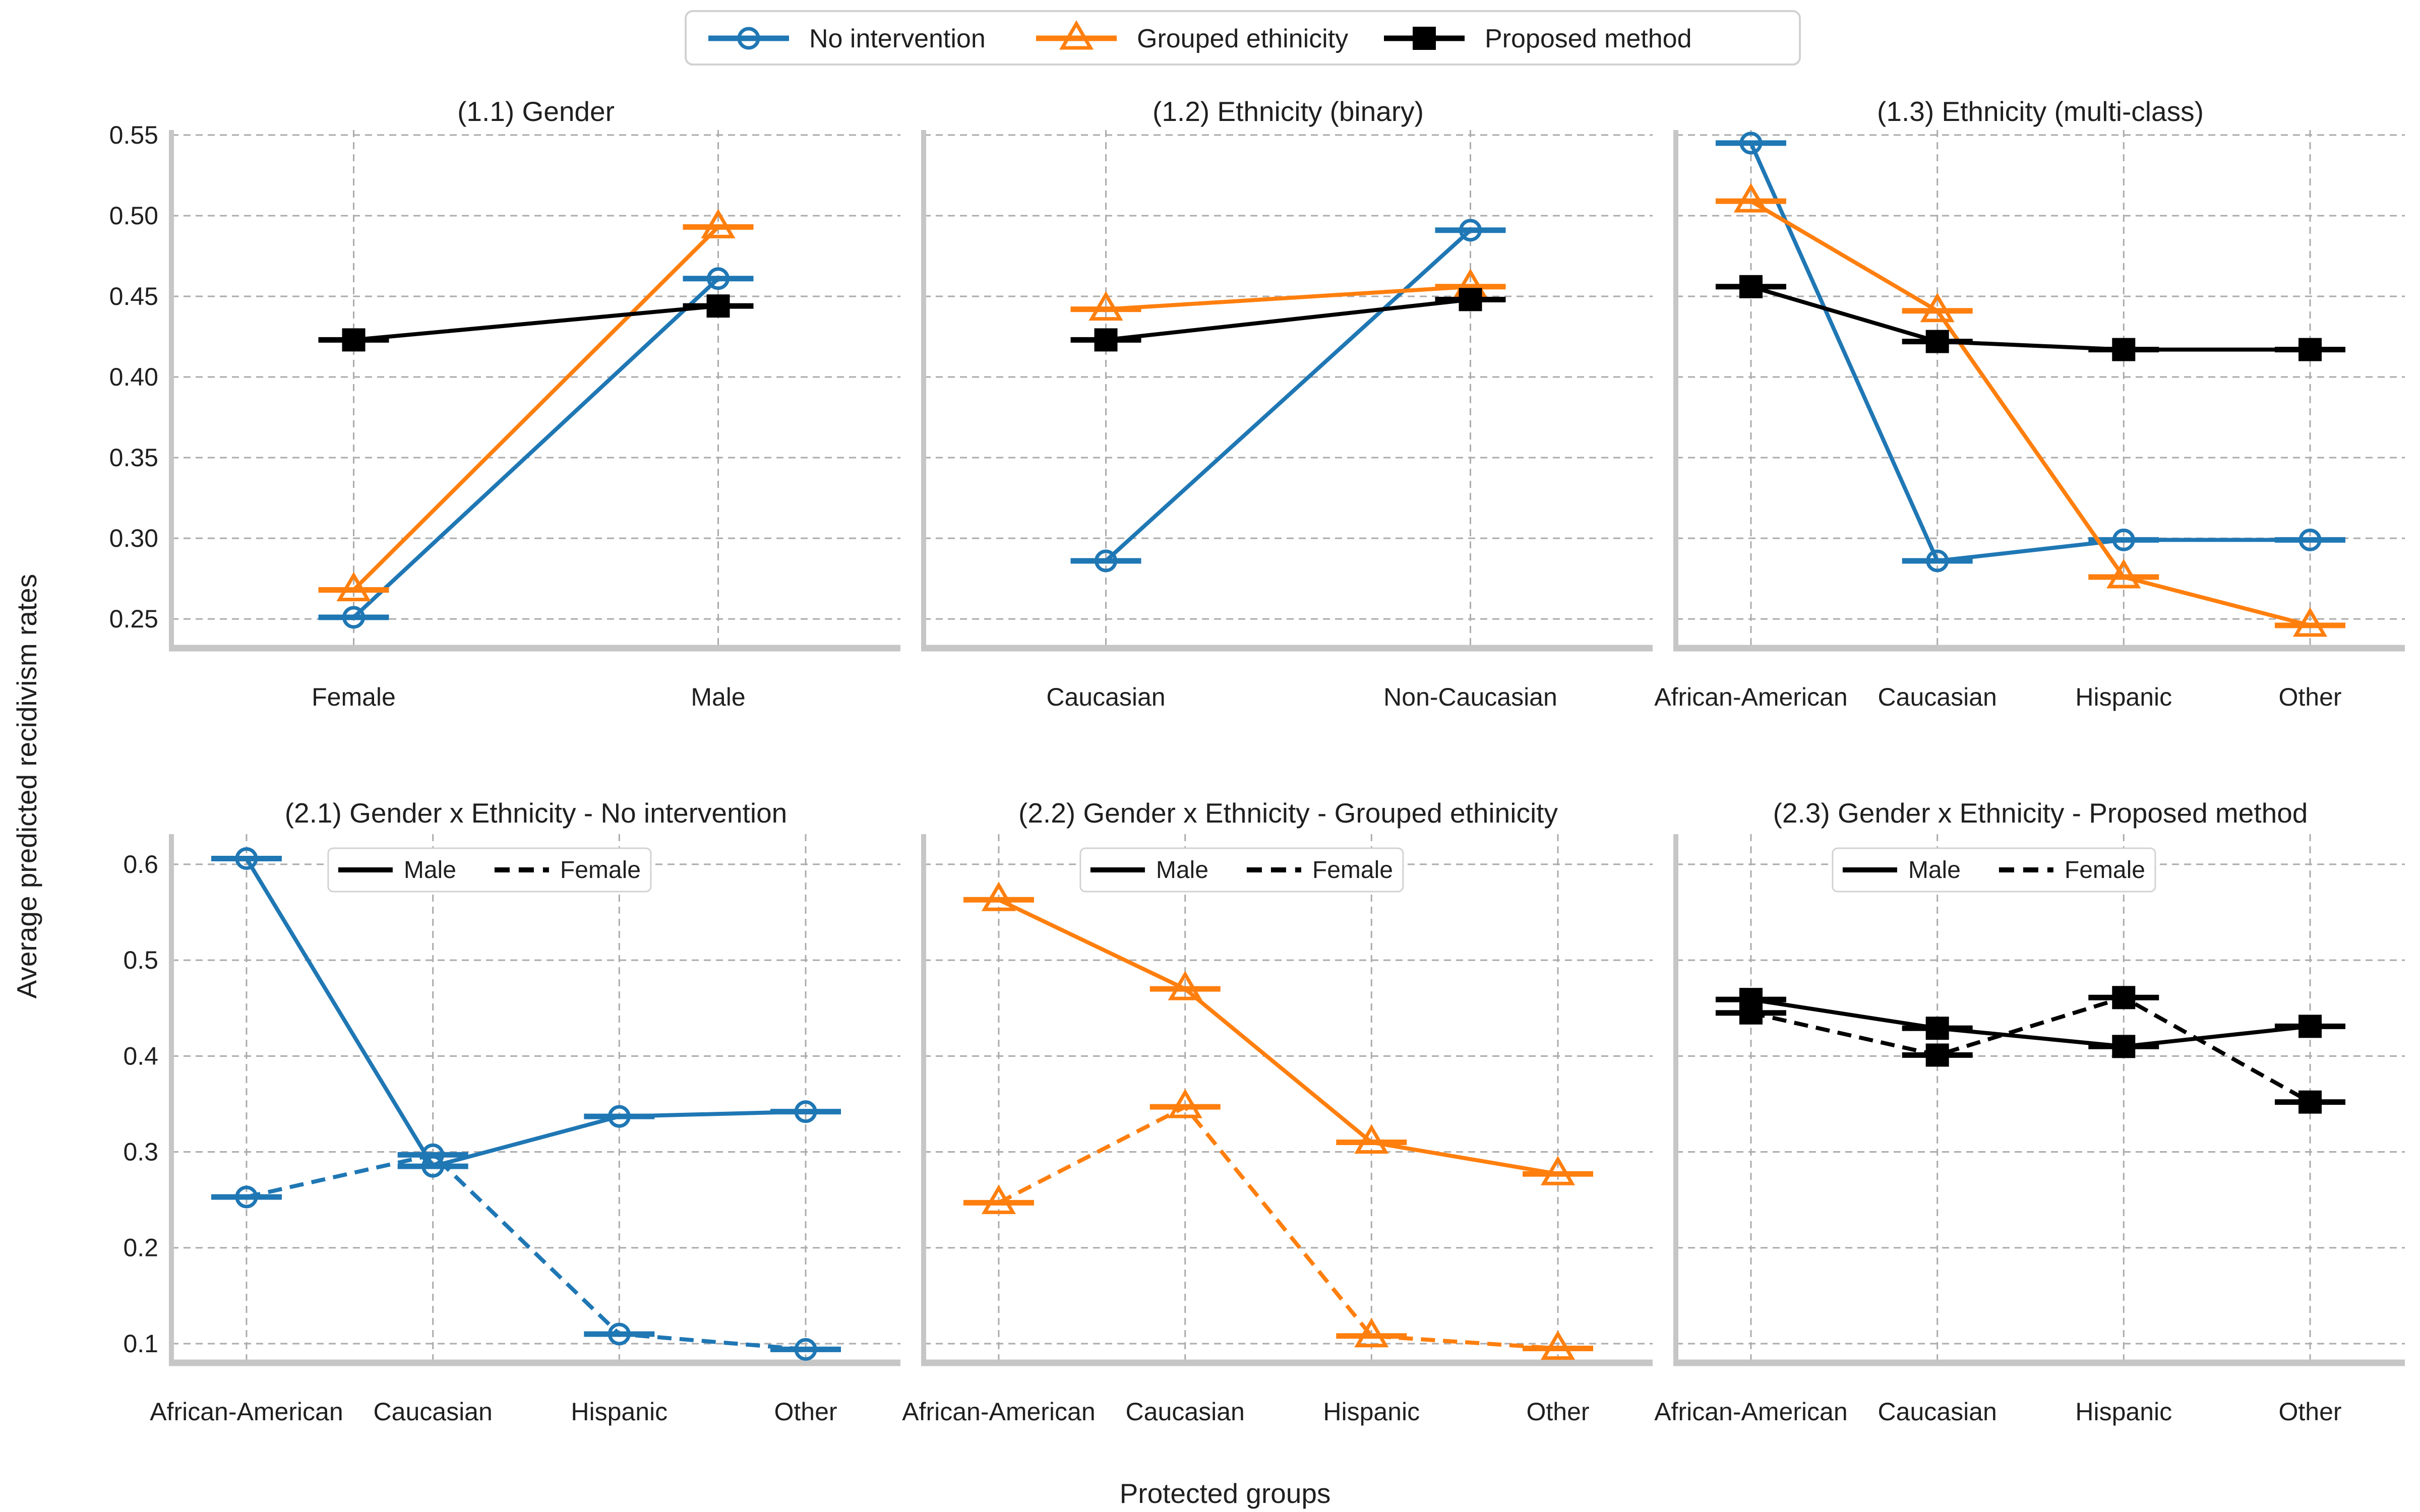  What do you see at coordinates (354, 697) in the screenshot?
I see `x-tick-label: Female` at bounding box center [354, 697].